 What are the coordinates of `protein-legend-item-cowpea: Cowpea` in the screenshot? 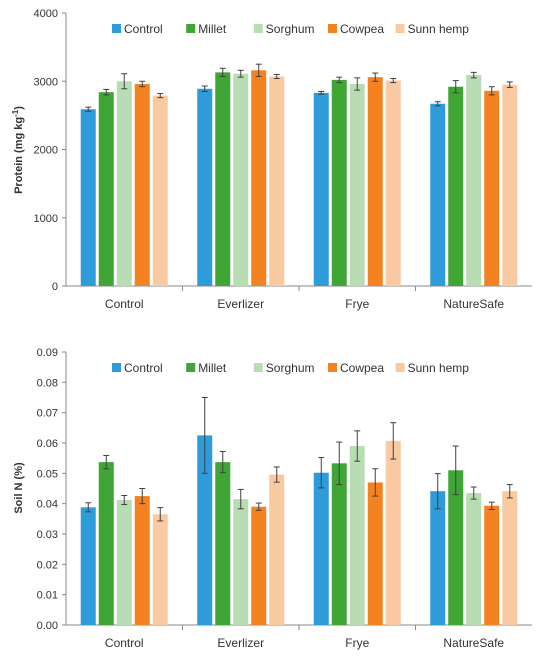 It's located at (356, 29).